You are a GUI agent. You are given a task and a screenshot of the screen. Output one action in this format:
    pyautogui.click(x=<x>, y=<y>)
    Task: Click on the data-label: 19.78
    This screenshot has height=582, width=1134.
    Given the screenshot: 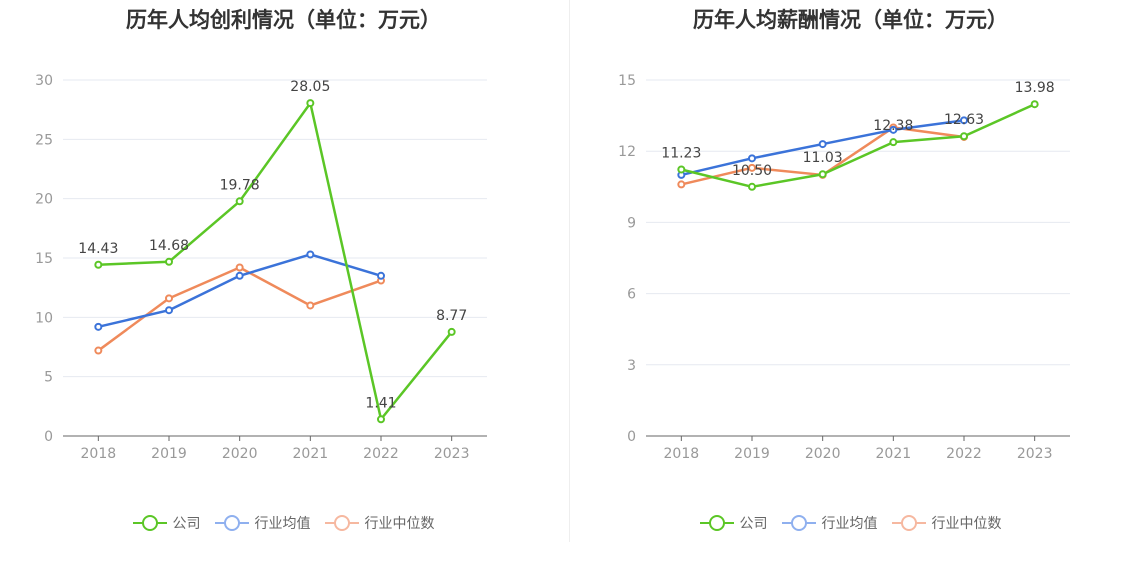 What is the action you would take?
    pyautogui.click(x=240, y=185)
    